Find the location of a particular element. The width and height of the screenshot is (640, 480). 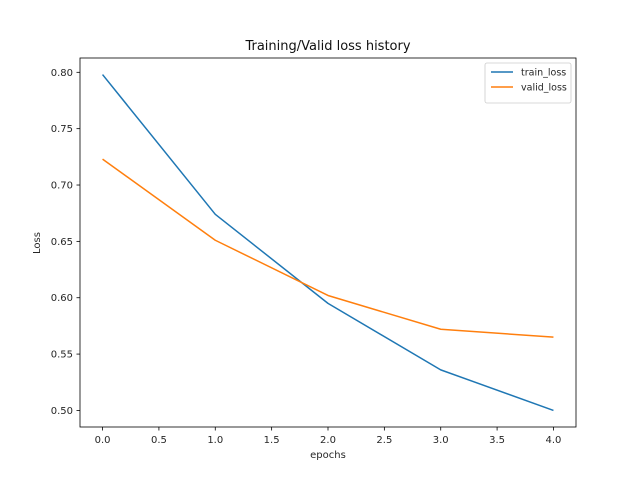

y-tick-label: 0.55 is located at coordinates (62, 355).